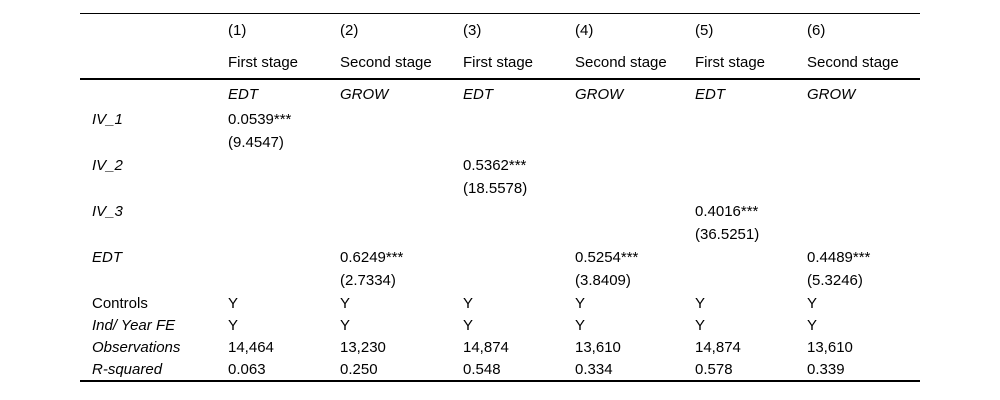 The height and width of the screenshot is (400, 1000). Describe the element at coordinates (500, 93) in the screenshot. I see `dependent-variable-row: EDT GROW EDT GROW EDT GROW` at that location.